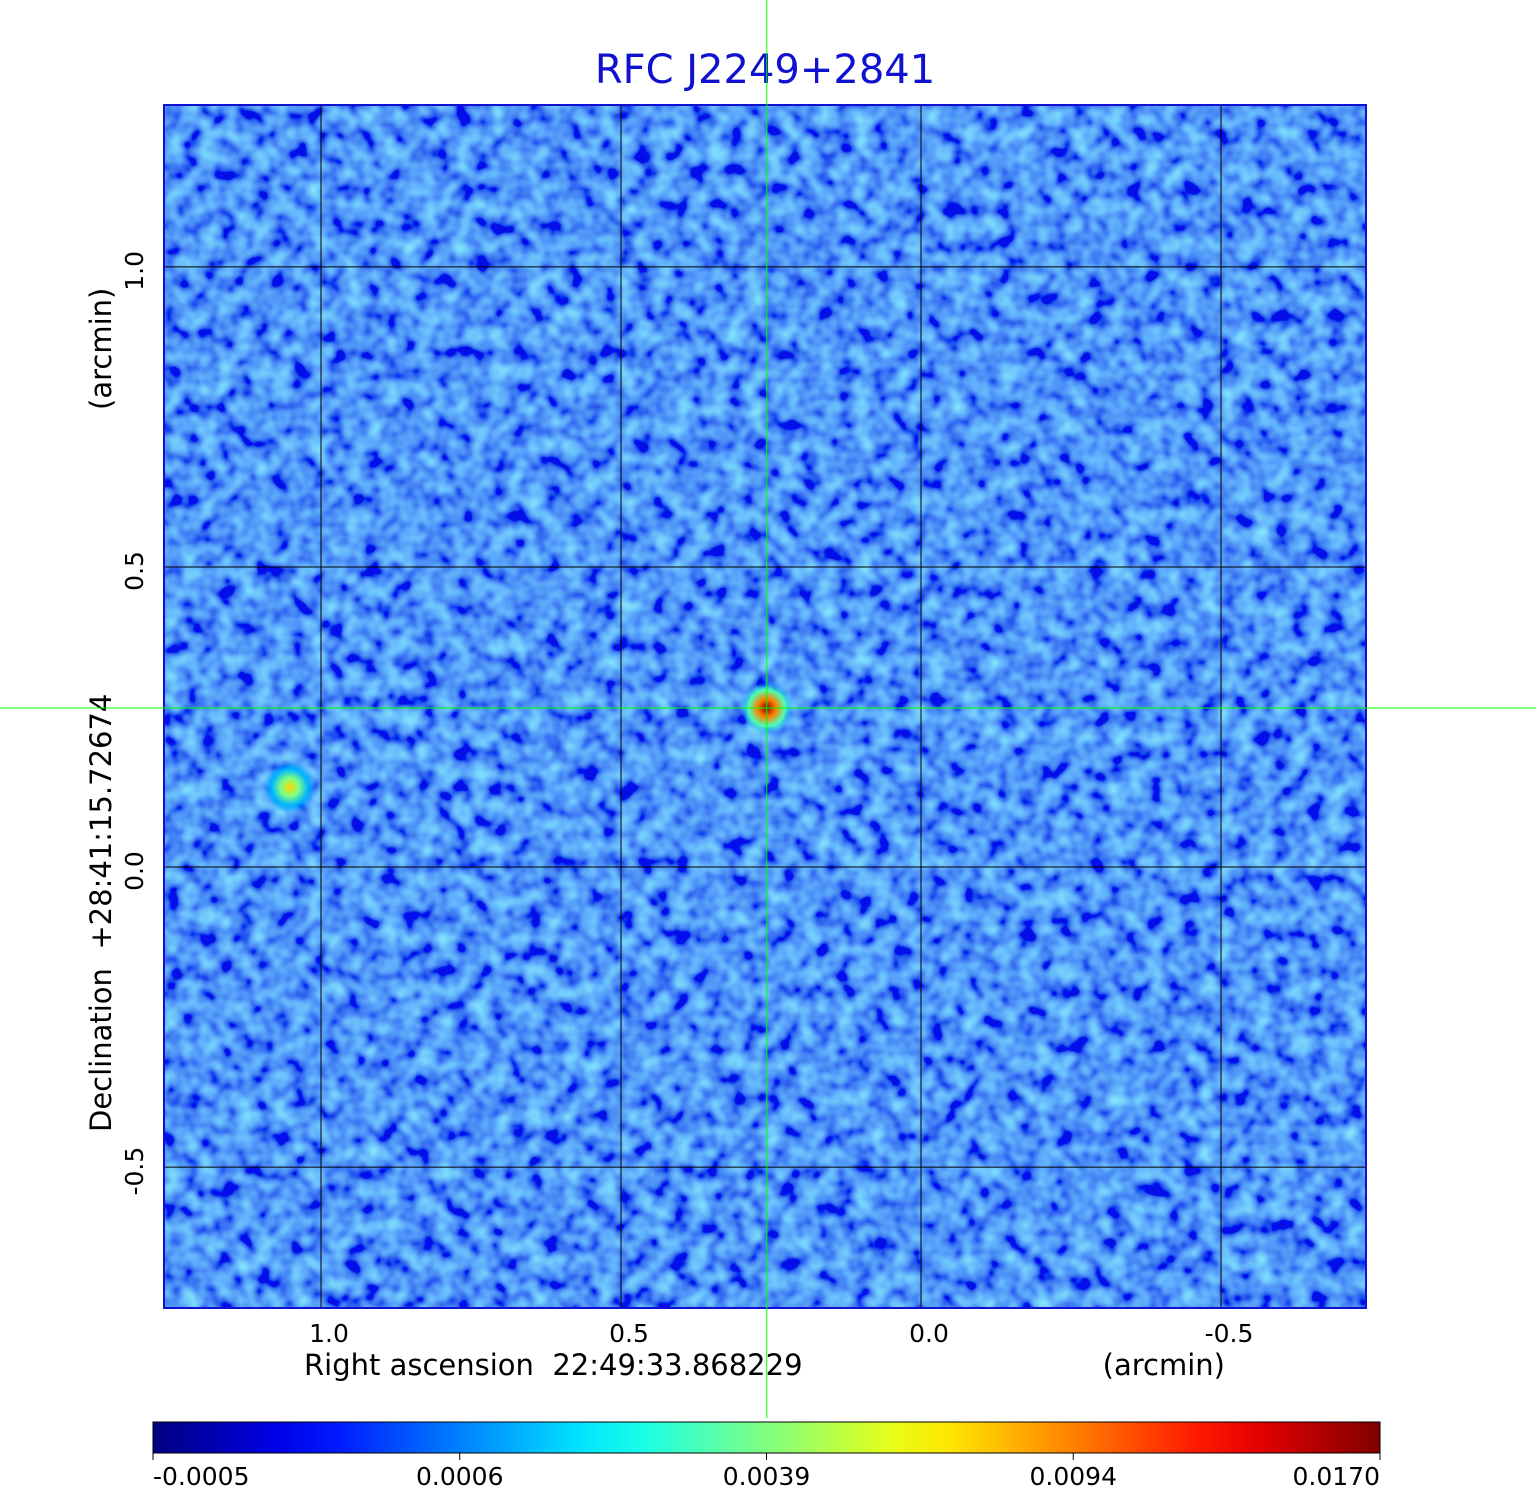 Image resolution: width=1536 pixels, height=1511 pixels. Describe the element at coordinates (553, 1365) in the screenshot. I see `x-axis-label: Right ascension 22:49:33.868229` at that location.